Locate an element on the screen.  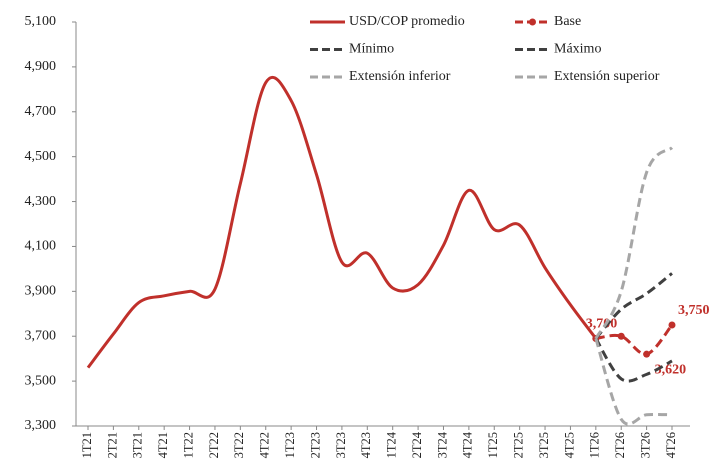
x-tick-label: 1T21 is located at coordinates (87, 445).